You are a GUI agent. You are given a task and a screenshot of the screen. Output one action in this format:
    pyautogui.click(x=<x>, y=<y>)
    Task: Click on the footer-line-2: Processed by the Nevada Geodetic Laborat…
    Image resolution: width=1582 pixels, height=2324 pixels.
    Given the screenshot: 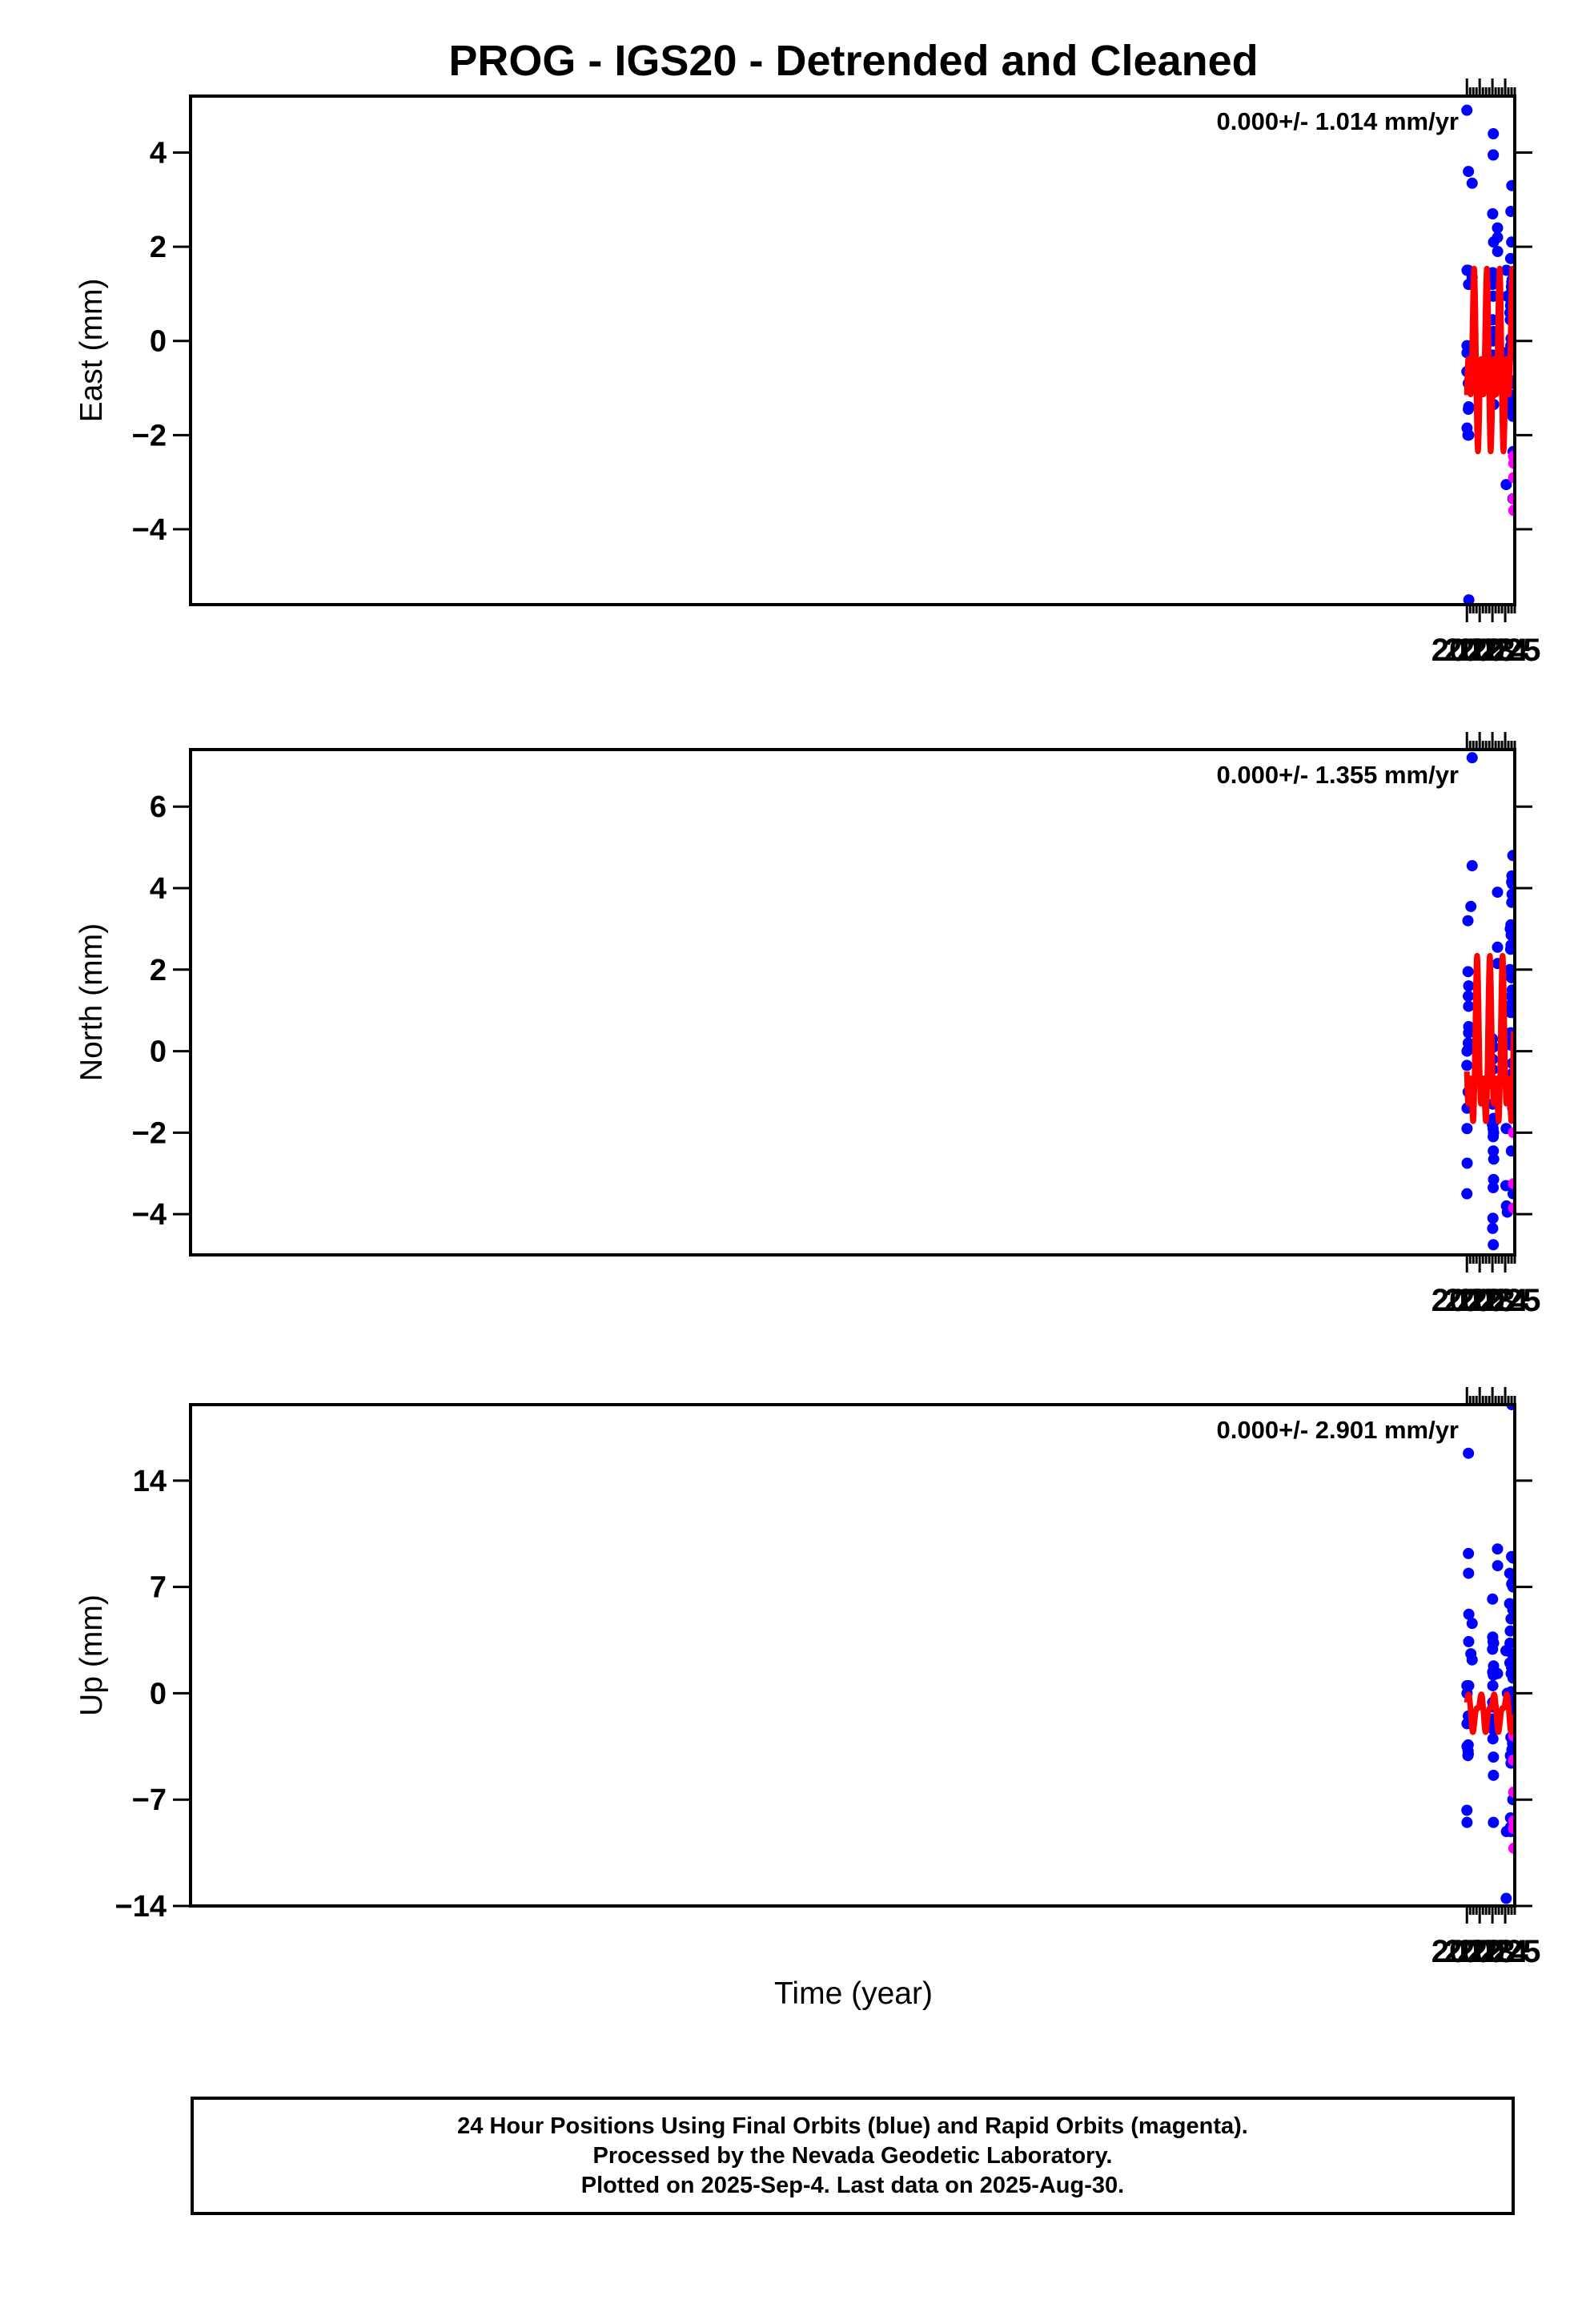 What is the action you would take?
    pyautogui.click(x=852, y=2155)
    